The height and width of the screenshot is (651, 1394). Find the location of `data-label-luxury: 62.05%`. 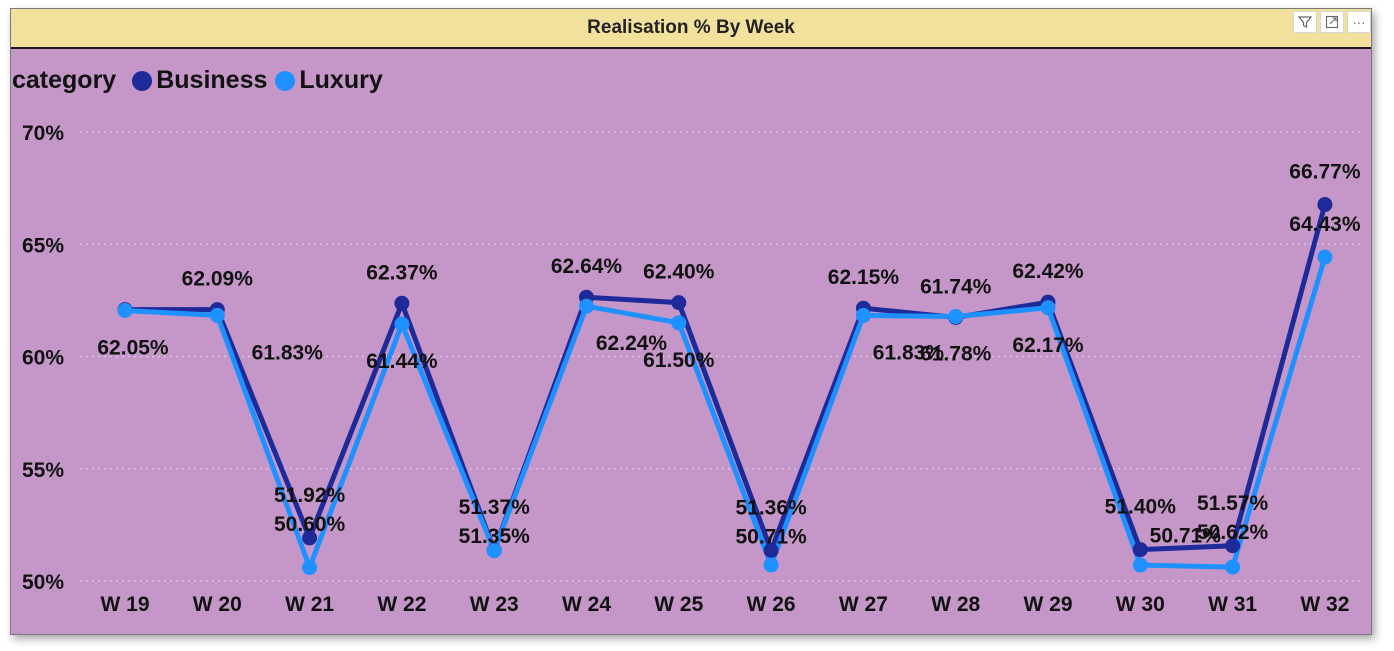

data-label-luxury: 62.05% is located at coordinates (133, 347).